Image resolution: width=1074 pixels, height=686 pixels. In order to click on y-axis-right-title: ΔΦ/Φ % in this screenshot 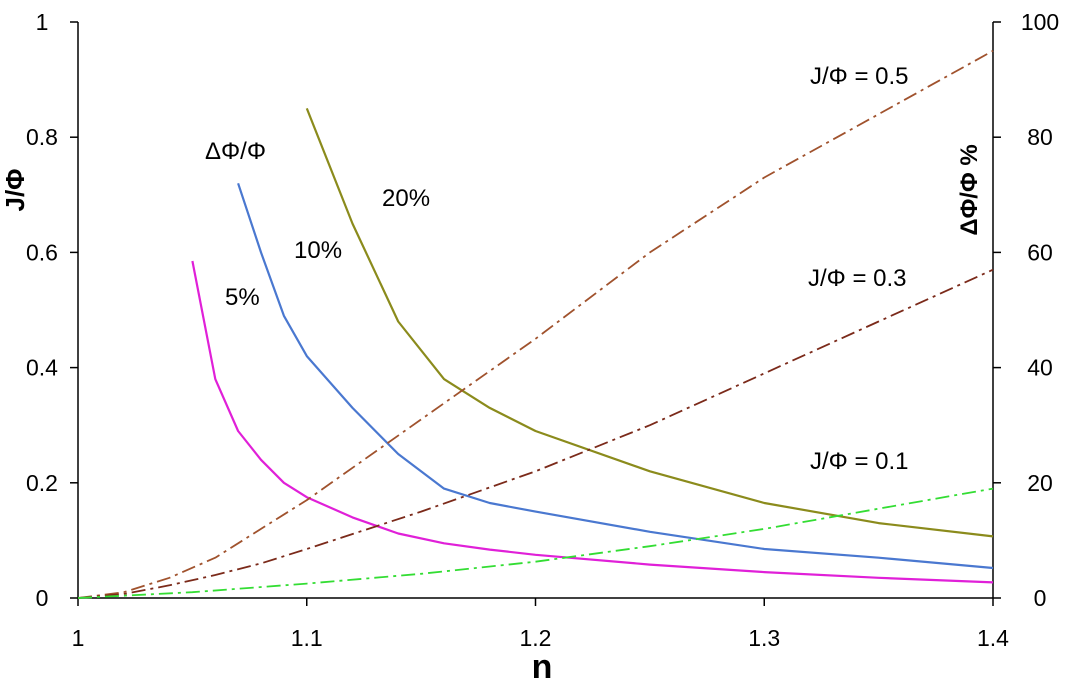, I will do `click(969, 189)`.